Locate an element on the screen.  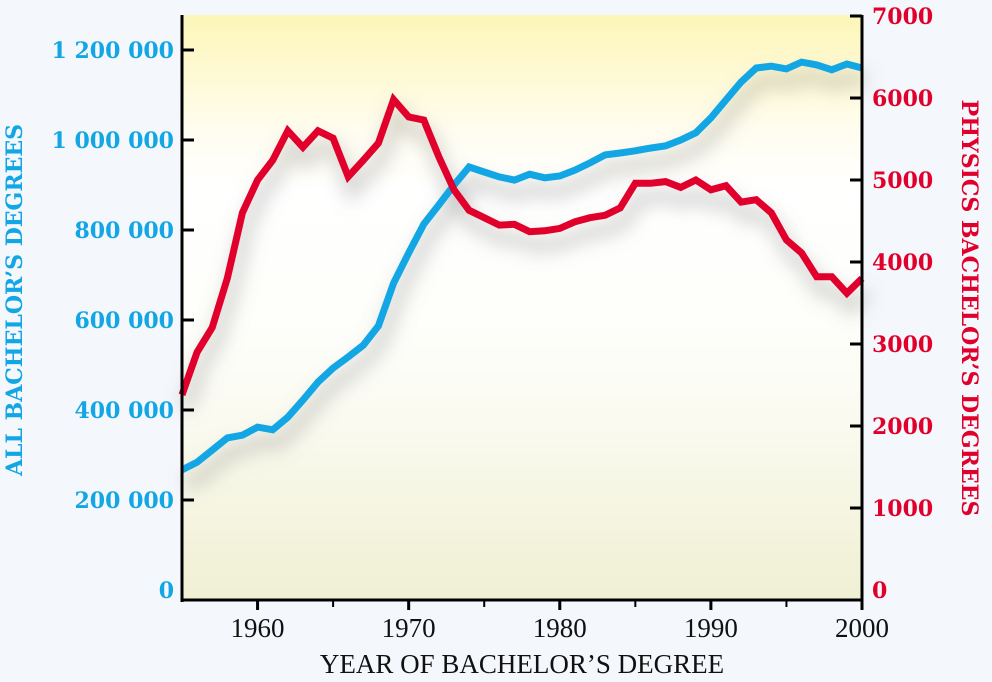
x-tick-label: 1970 is located at coordinates (409, 628).